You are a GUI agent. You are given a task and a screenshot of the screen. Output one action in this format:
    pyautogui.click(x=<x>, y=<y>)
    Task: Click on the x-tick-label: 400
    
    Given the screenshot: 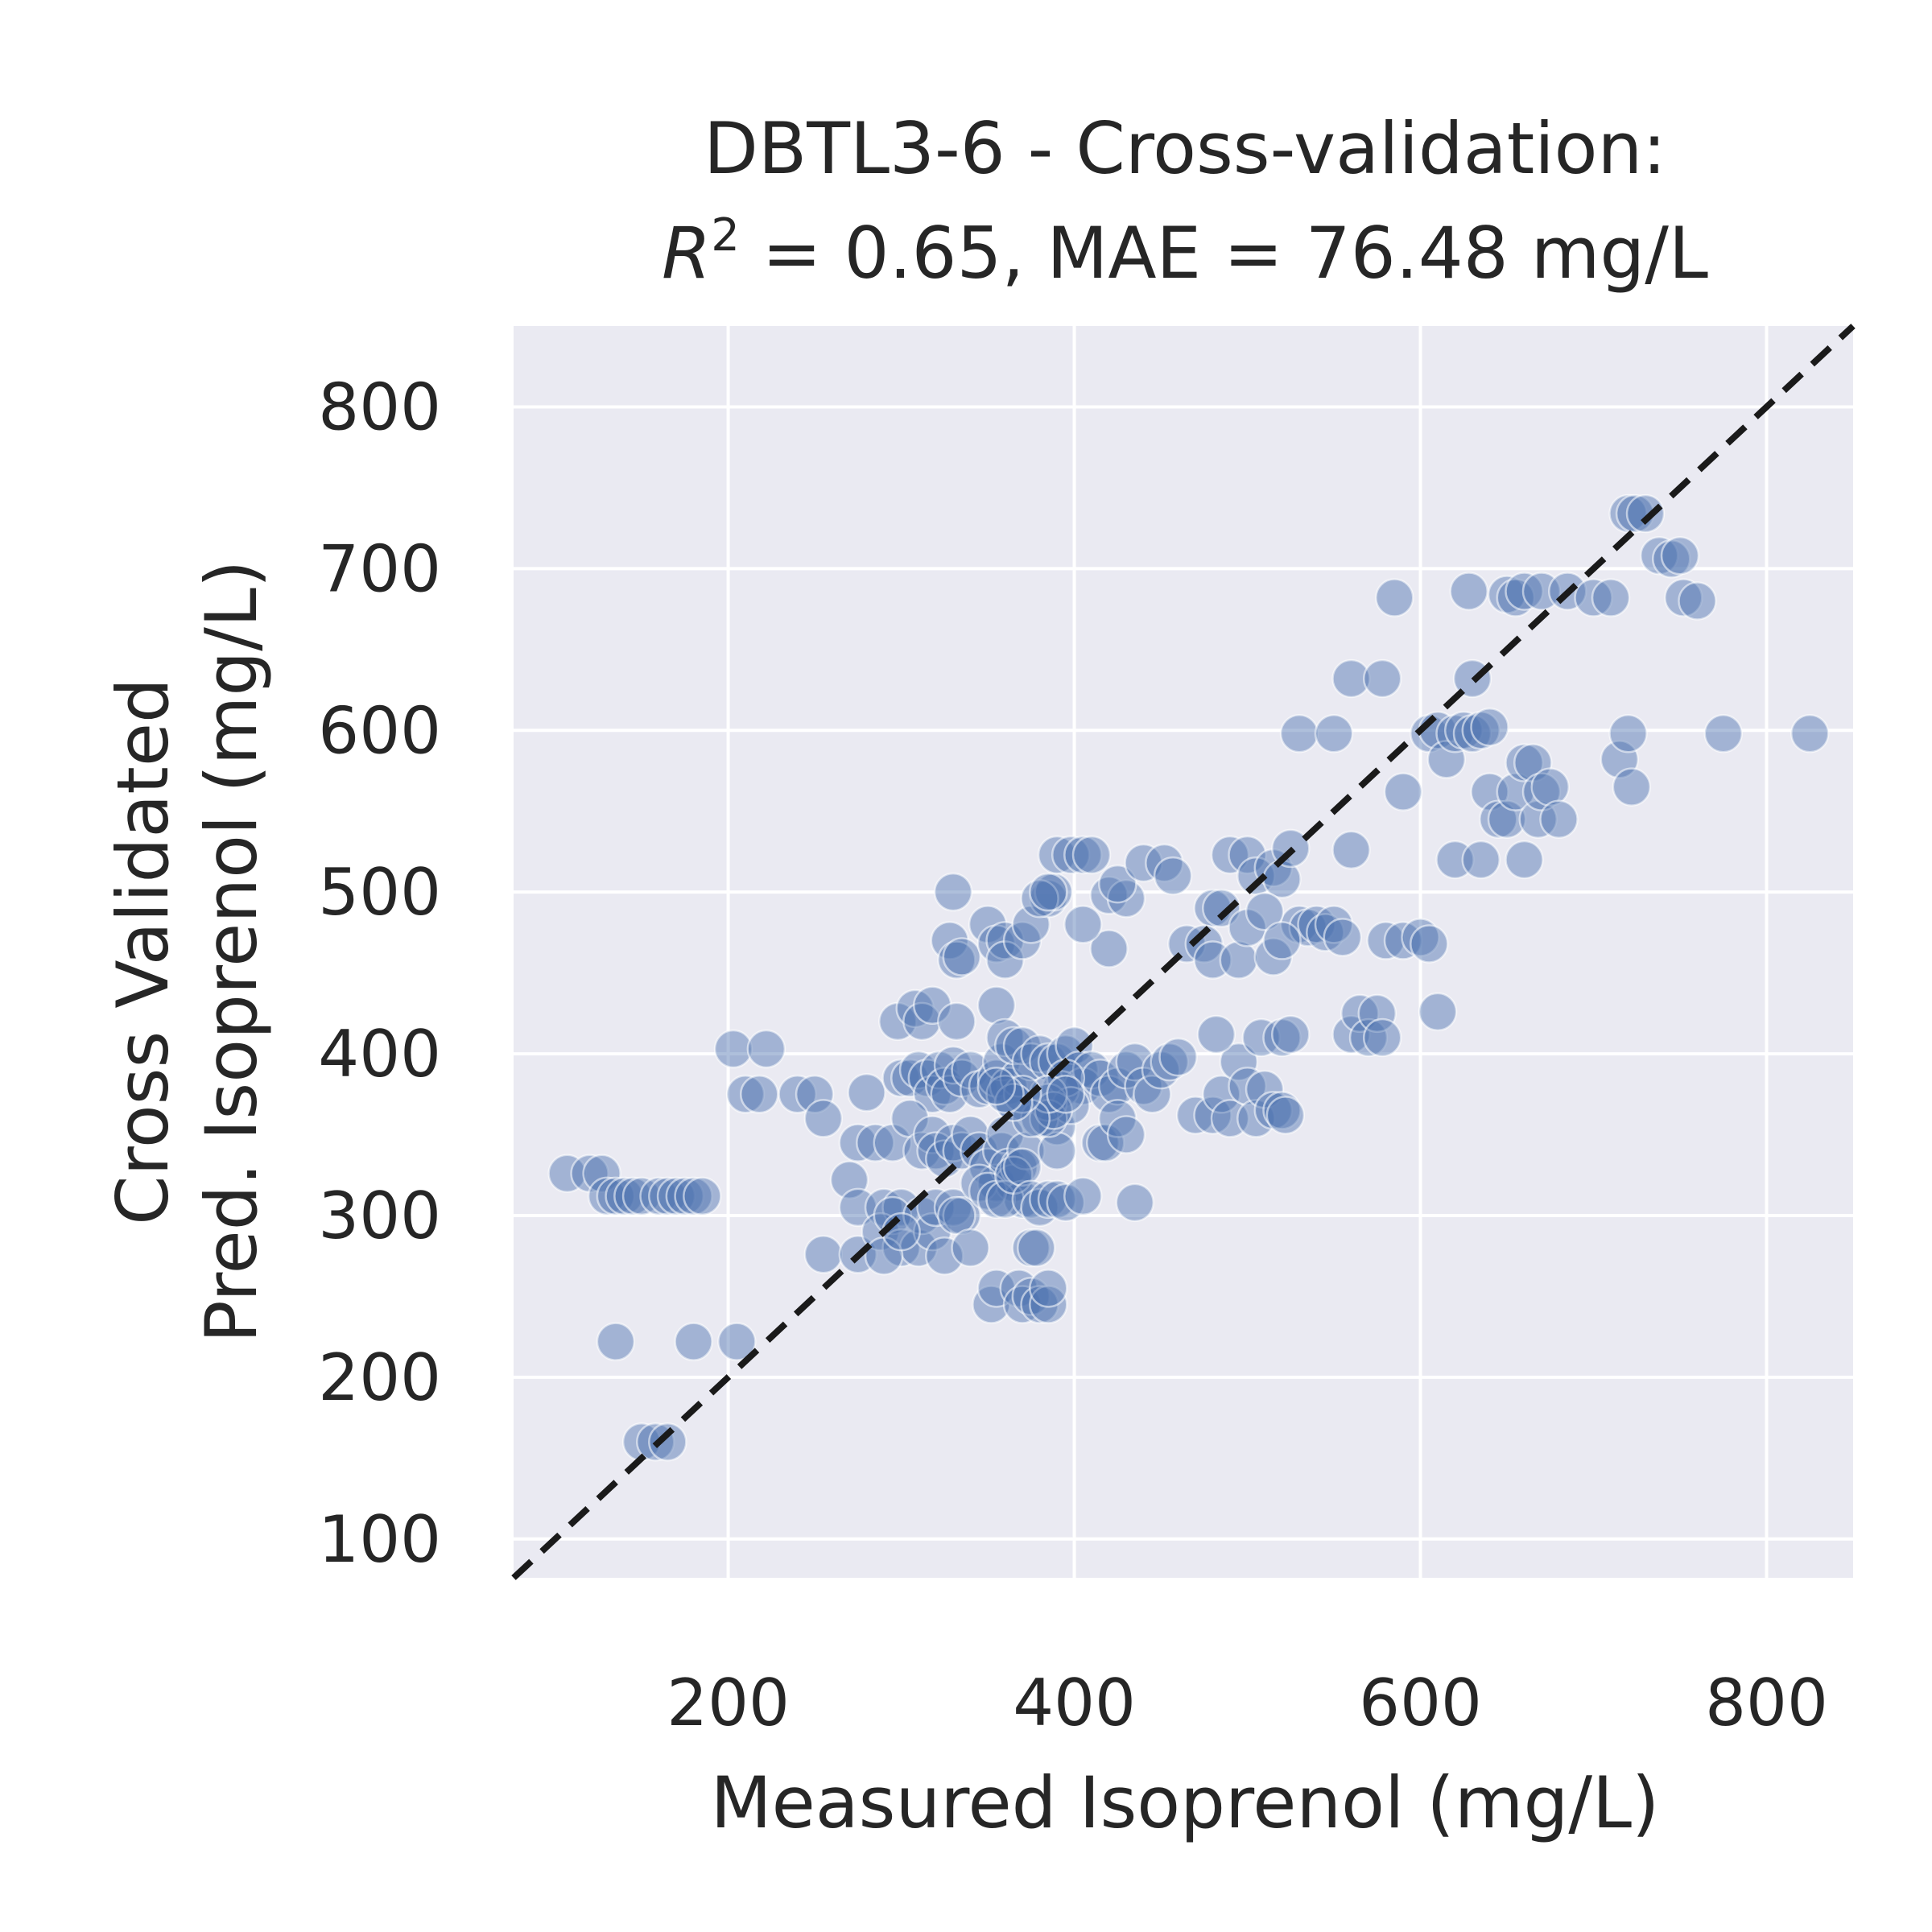 What is the action you would take?
    pyautogui.click(x=1074, y=1703)
    